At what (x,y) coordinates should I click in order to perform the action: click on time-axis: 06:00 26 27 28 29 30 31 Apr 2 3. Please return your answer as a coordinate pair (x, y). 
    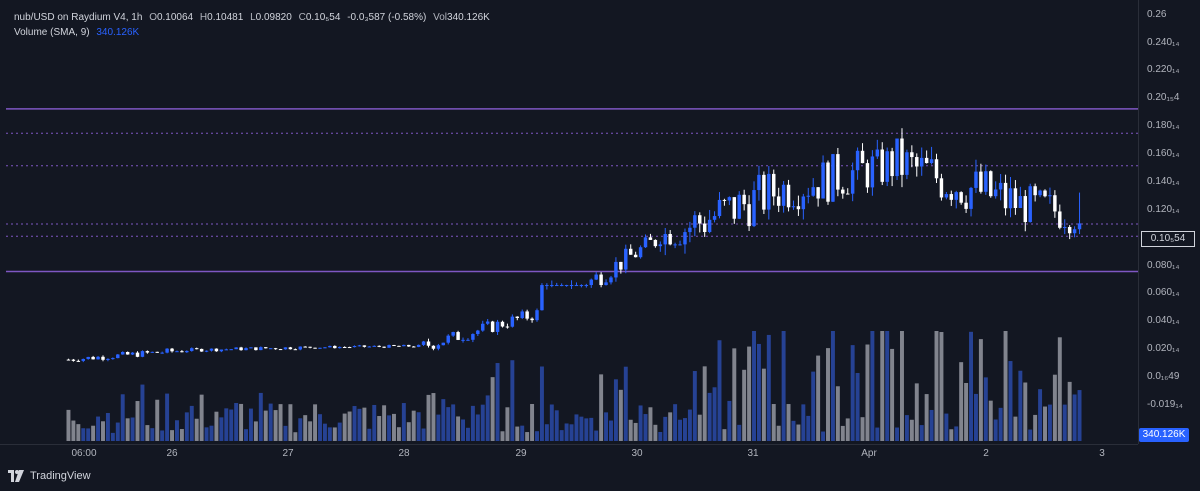
    Looking at the image, I should click on (569, 454).